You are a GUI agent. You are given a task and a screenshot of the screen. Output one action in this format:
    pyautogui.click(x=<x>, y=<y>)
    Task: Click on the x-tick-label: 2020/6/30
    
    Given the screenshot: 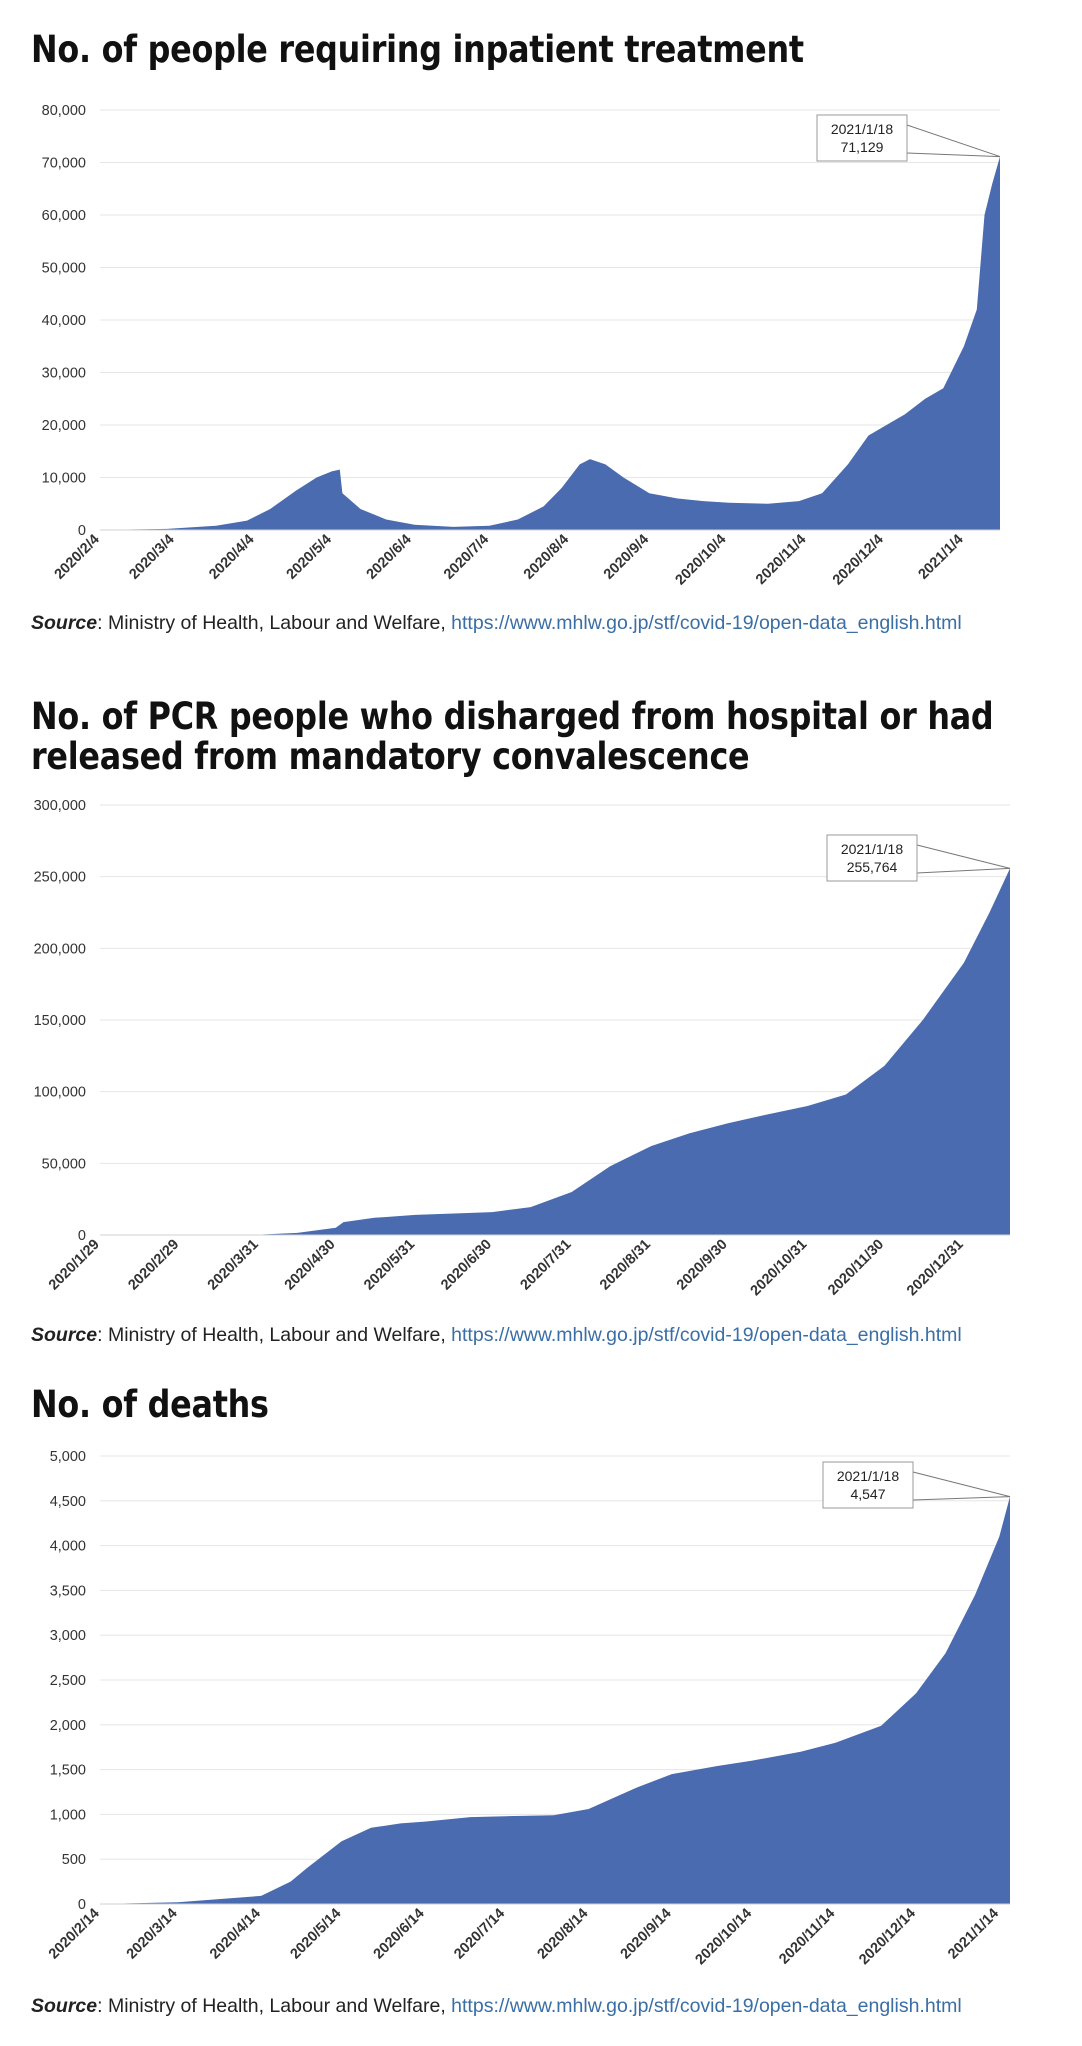 What is the action you would take?
    pyautogui.click(x=466, y=1265)
    